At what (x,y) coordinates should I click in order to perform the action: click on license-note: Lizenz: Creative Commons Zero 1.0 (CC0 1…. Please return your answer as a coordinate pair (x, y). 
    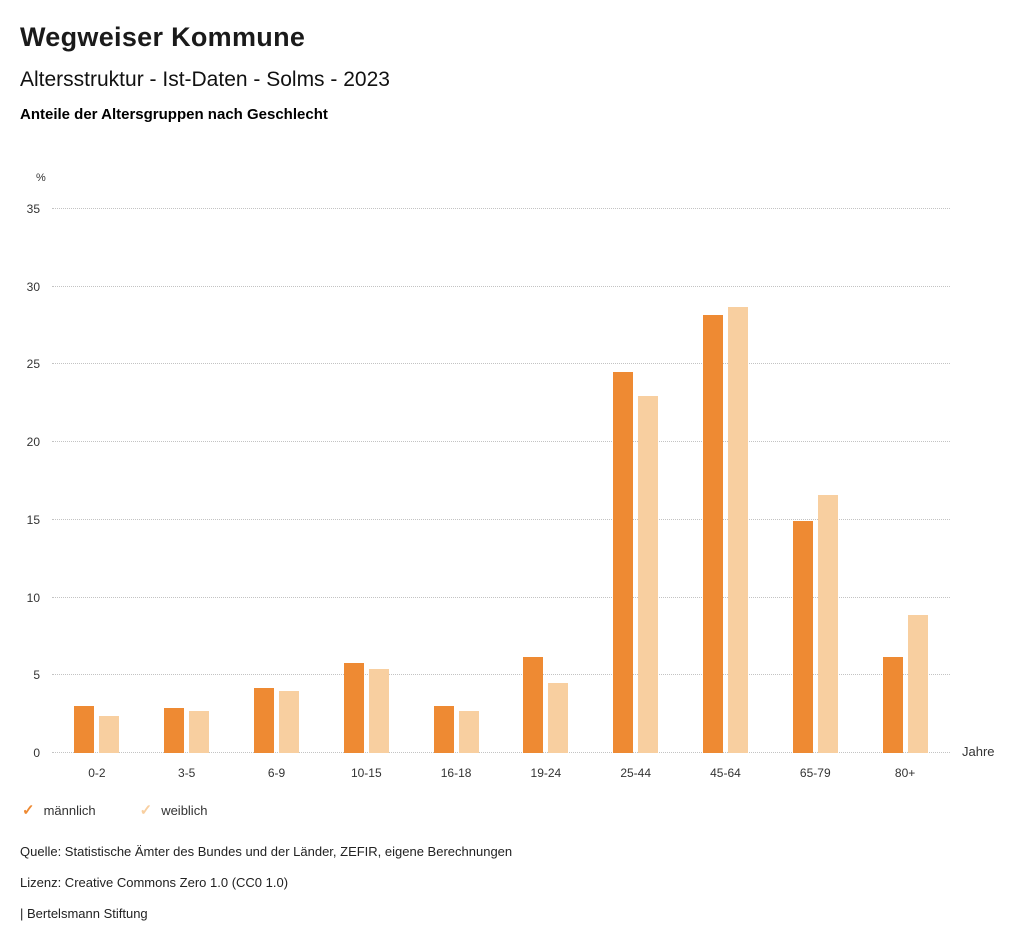
    Looking at the image, I should click on (154, 882).